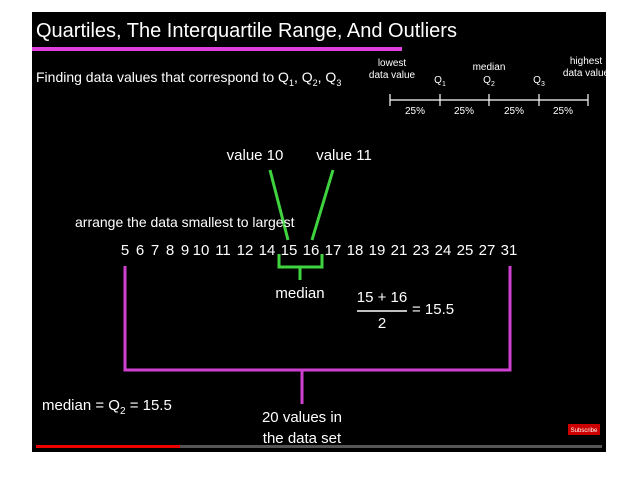  I want to click on data-value: 15, so click(289, 250).